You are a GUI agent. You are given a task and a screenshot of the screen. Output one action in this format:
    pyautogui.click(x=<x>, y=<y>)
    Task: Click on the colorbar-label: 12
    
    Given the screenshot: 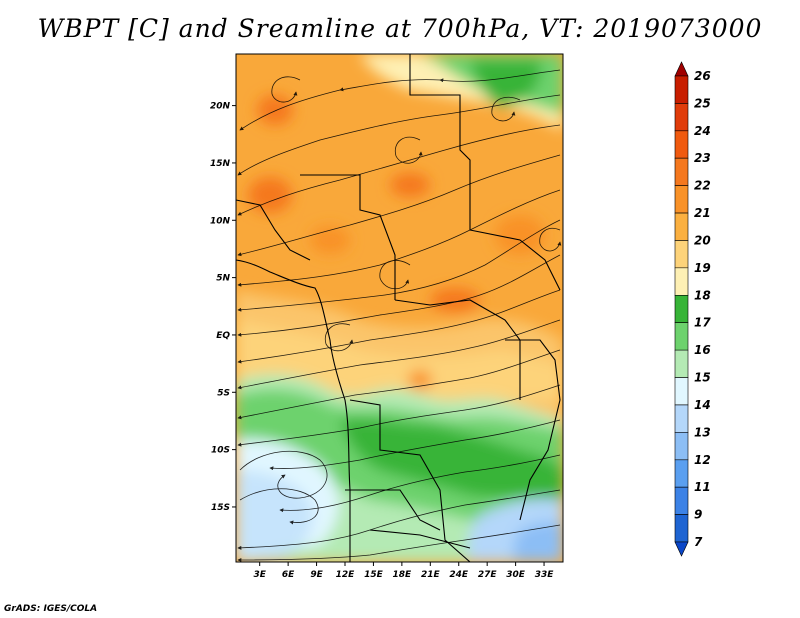 What is the action you would take?
    pyautogui.click(x=702, y=460)
    